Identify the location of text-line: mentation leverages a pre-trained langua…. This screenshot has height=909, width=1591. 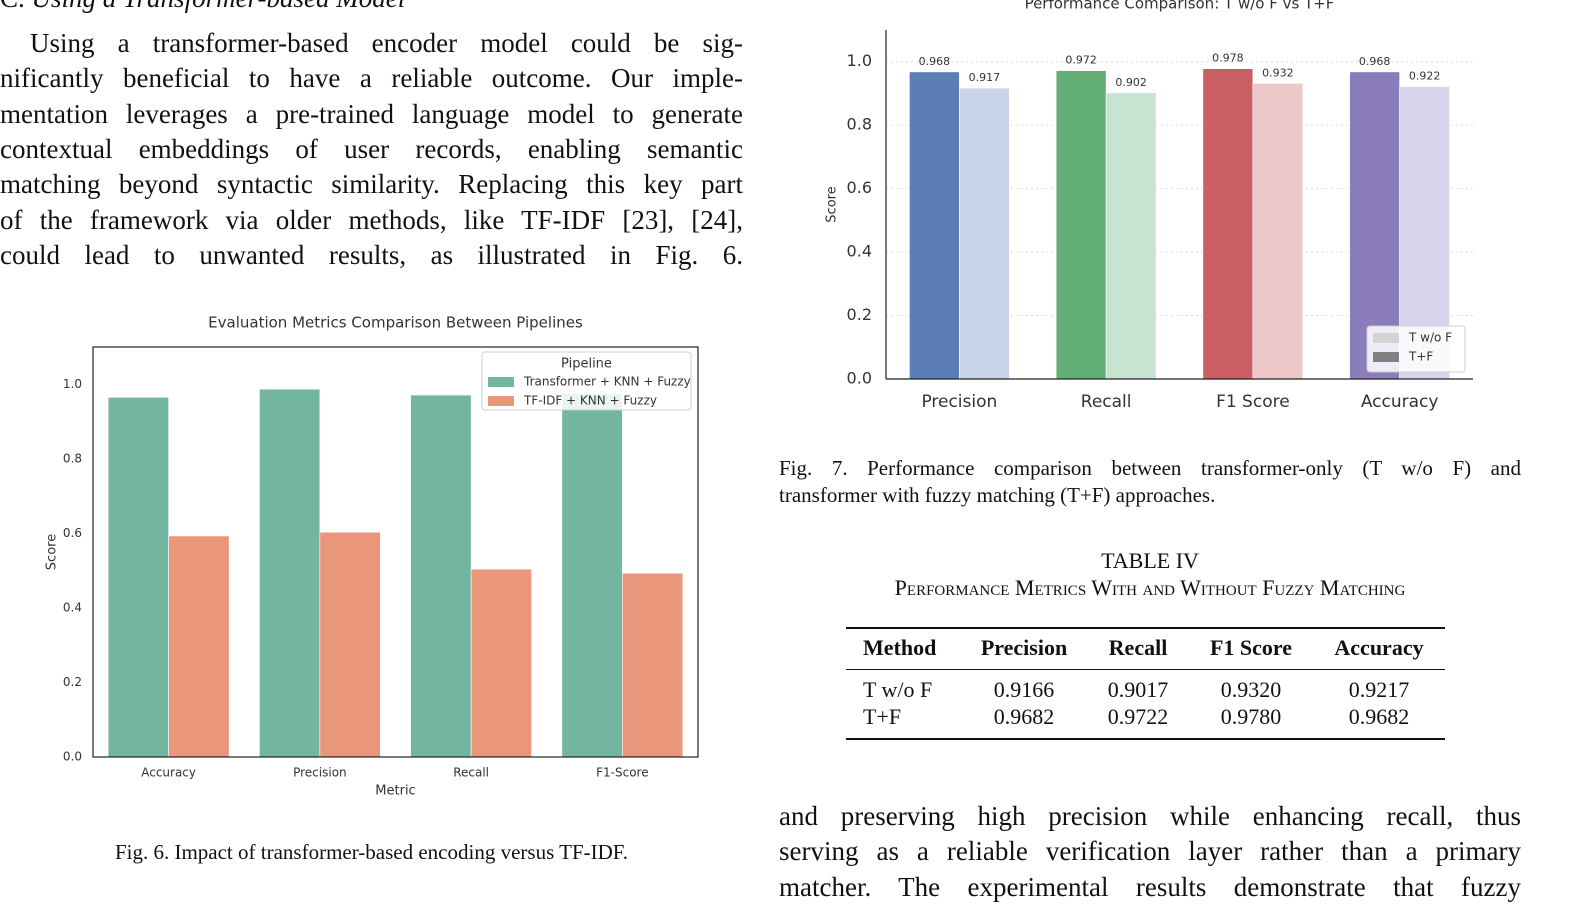
(371, 113).